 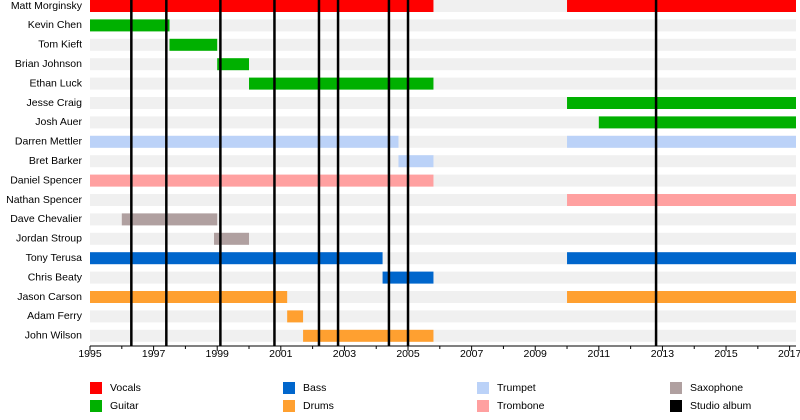 What do you see at coordinates (46, 180) in the screenshot?
I see `member-label: Daniel Spencer` at bounding box center [46, 180].